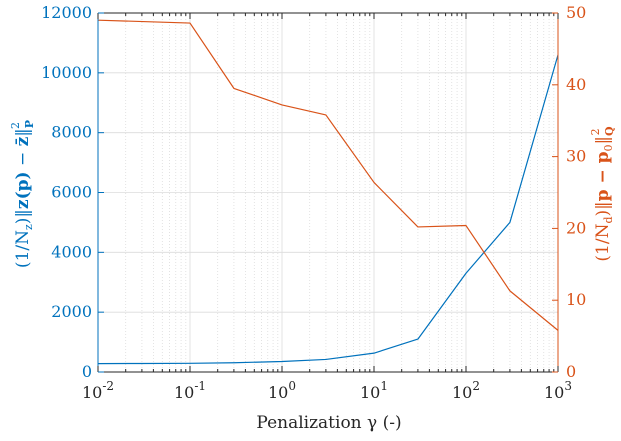  I want to click on x-tick-label: 10³, so click(558, 390).